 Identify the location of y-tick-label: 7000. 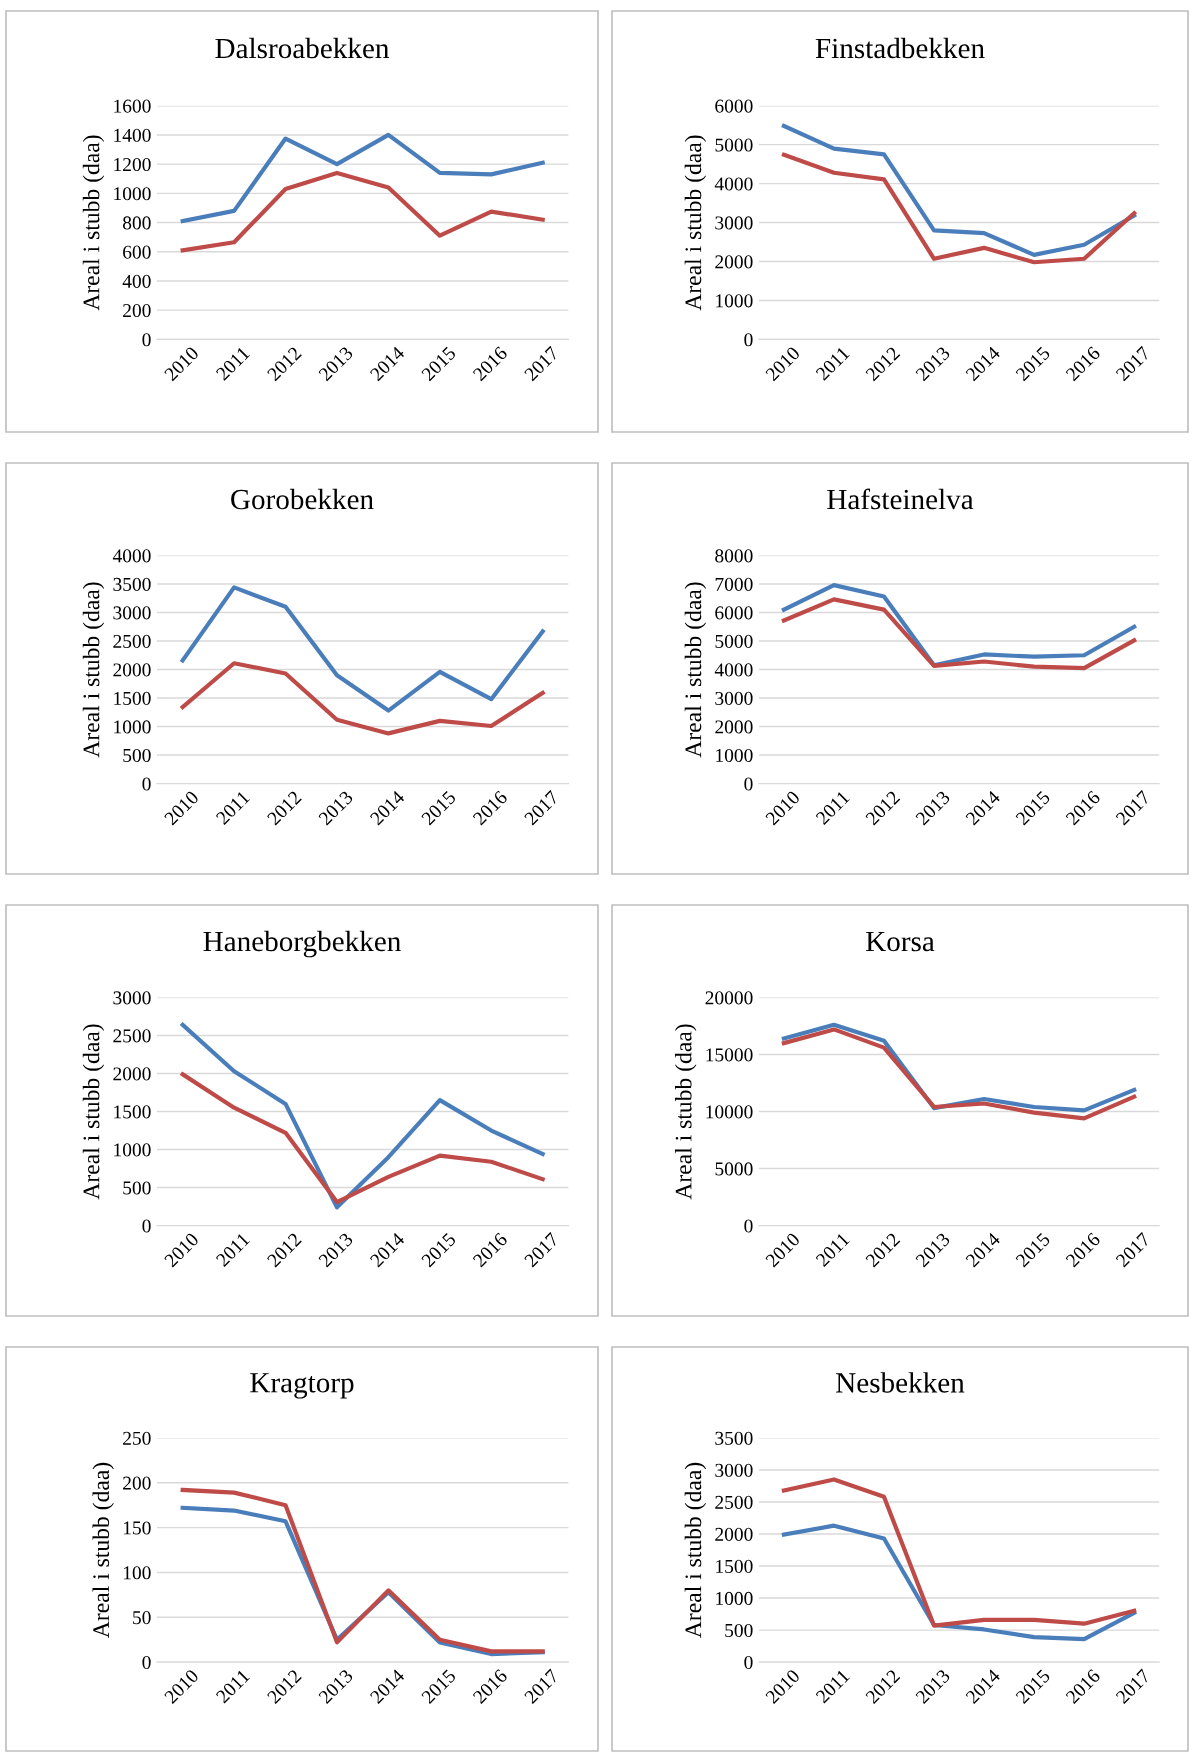
(734, 584).